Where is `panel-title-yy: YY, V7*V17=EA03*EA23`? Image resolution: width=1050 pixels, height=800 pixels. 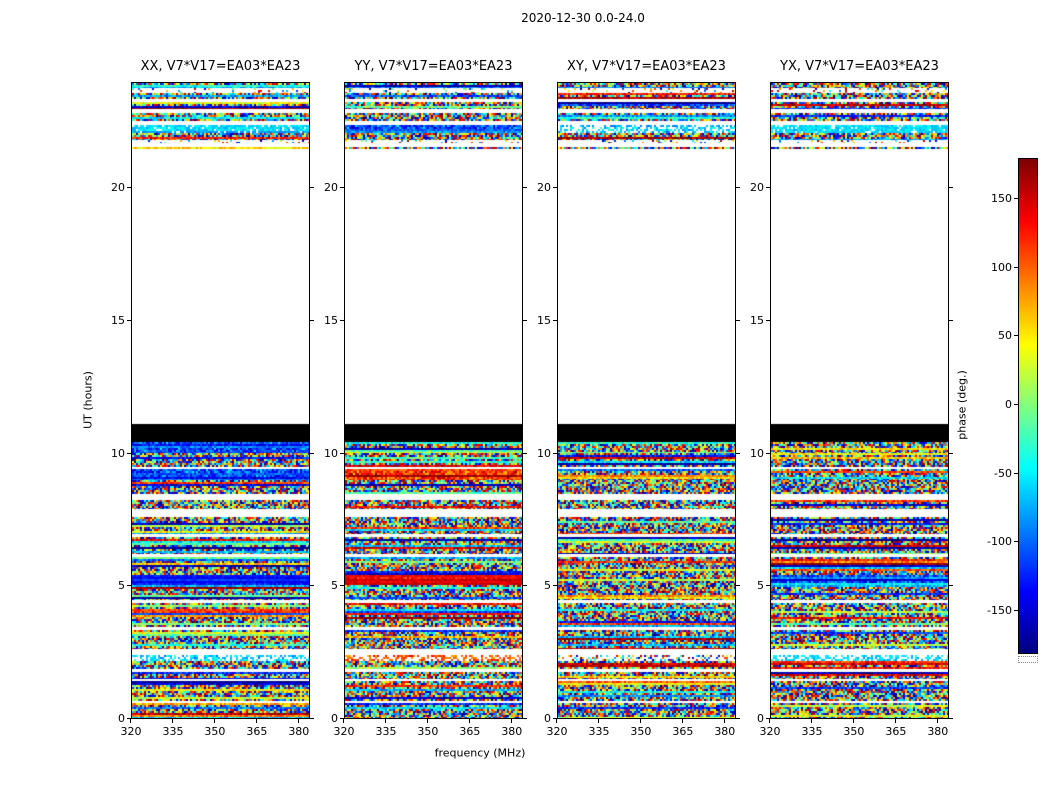
panel-title-yy: YY, V7*V17=EA03*EA23 is located at coordinates (433, 66).